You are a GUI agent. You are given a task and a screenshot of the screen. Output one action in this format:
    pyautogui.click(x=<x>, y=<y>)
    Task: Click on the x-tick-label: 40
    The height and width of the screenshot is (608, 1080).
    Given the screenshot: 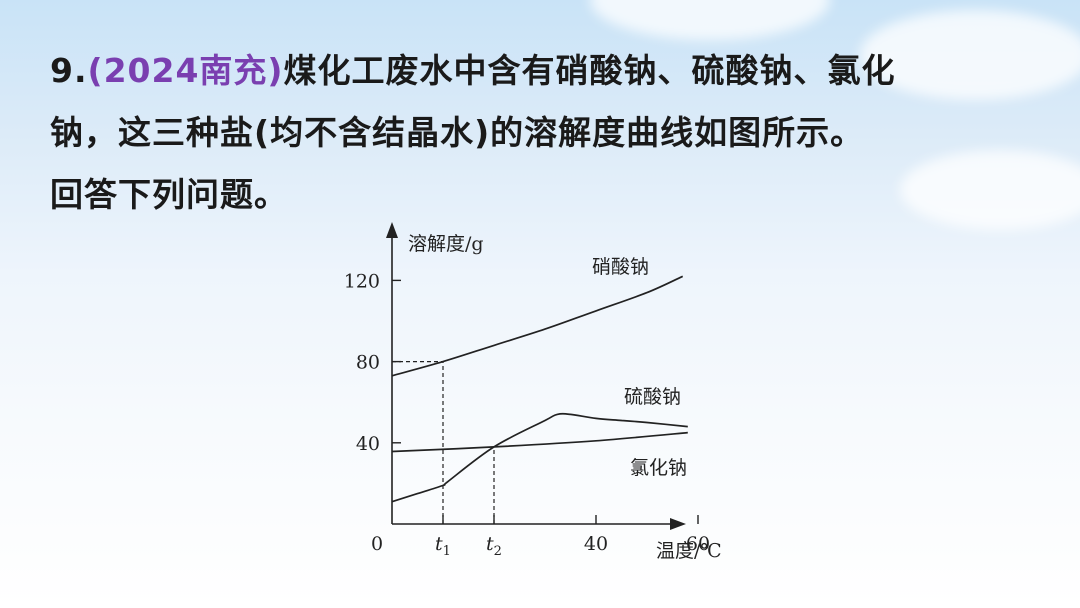 What is the action you would take?
    pyautogui.click(x=596, y=544)
    